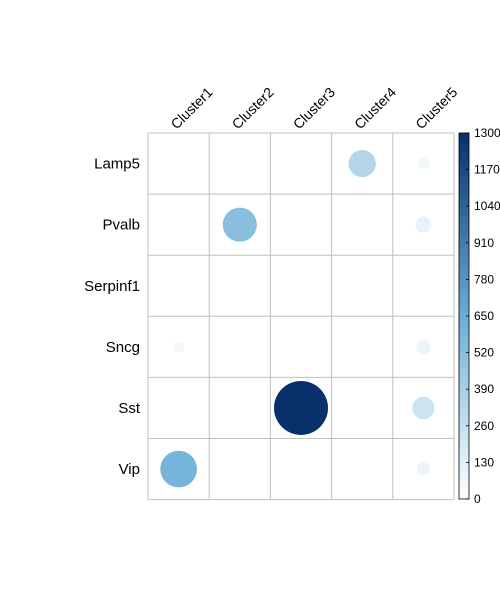  What do you see at coordinates (129, 469) in the screenshot?
I see `row-label-vip: Vip` at bounding box center [129, 469].